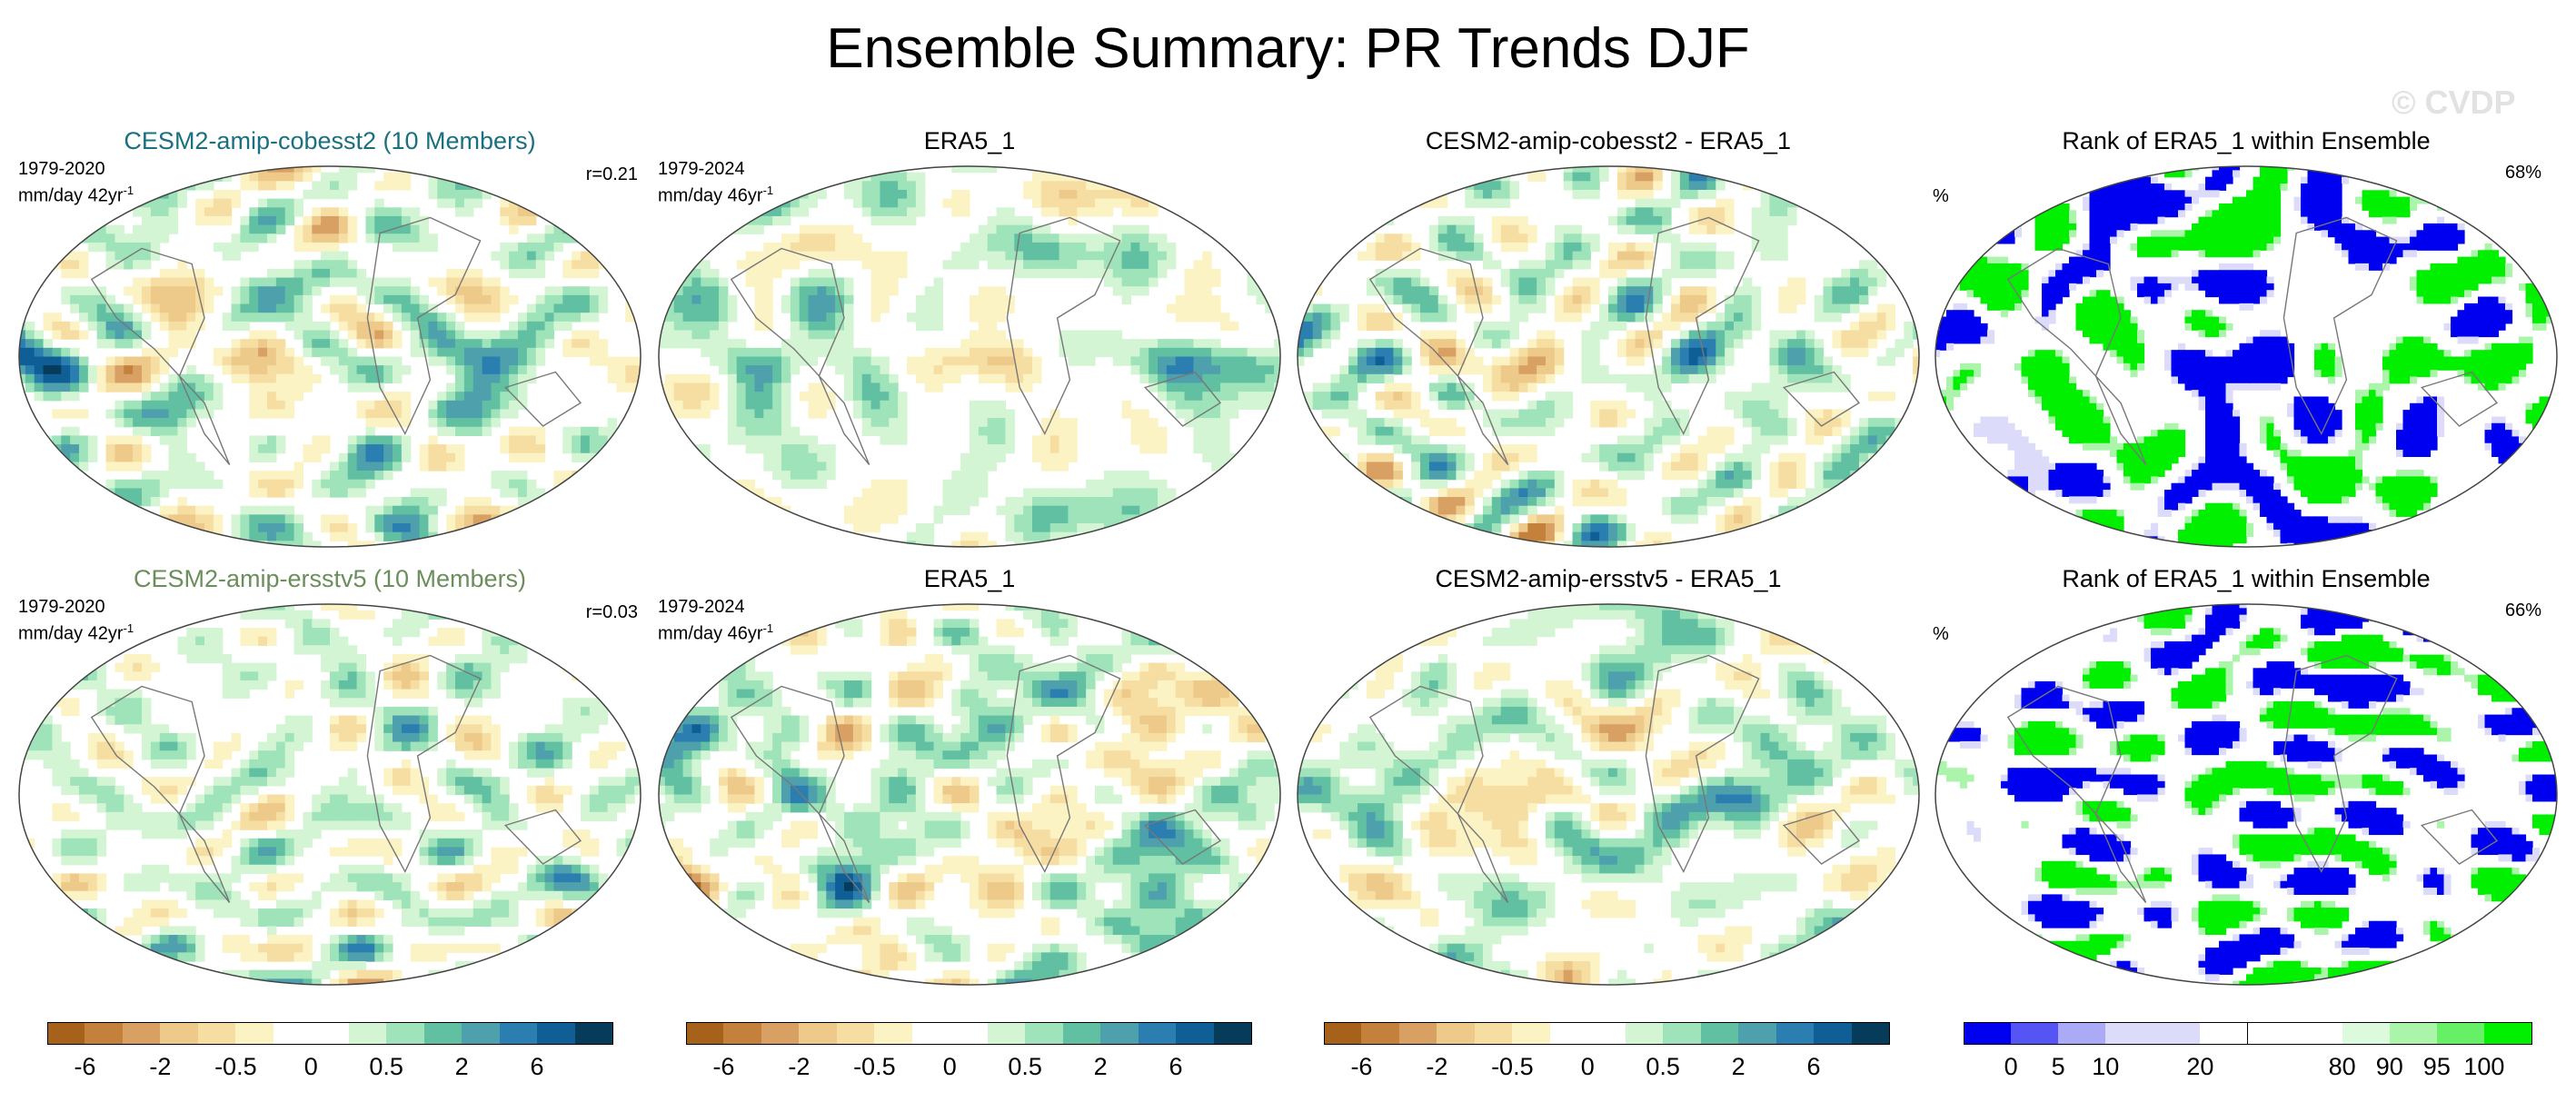 The width and height of the screenshot is (2576, 1102). I want to click on map-panel-r1-c4: Rank of ERA5_1 within Ensemble% 68%, so click(2246, 338).